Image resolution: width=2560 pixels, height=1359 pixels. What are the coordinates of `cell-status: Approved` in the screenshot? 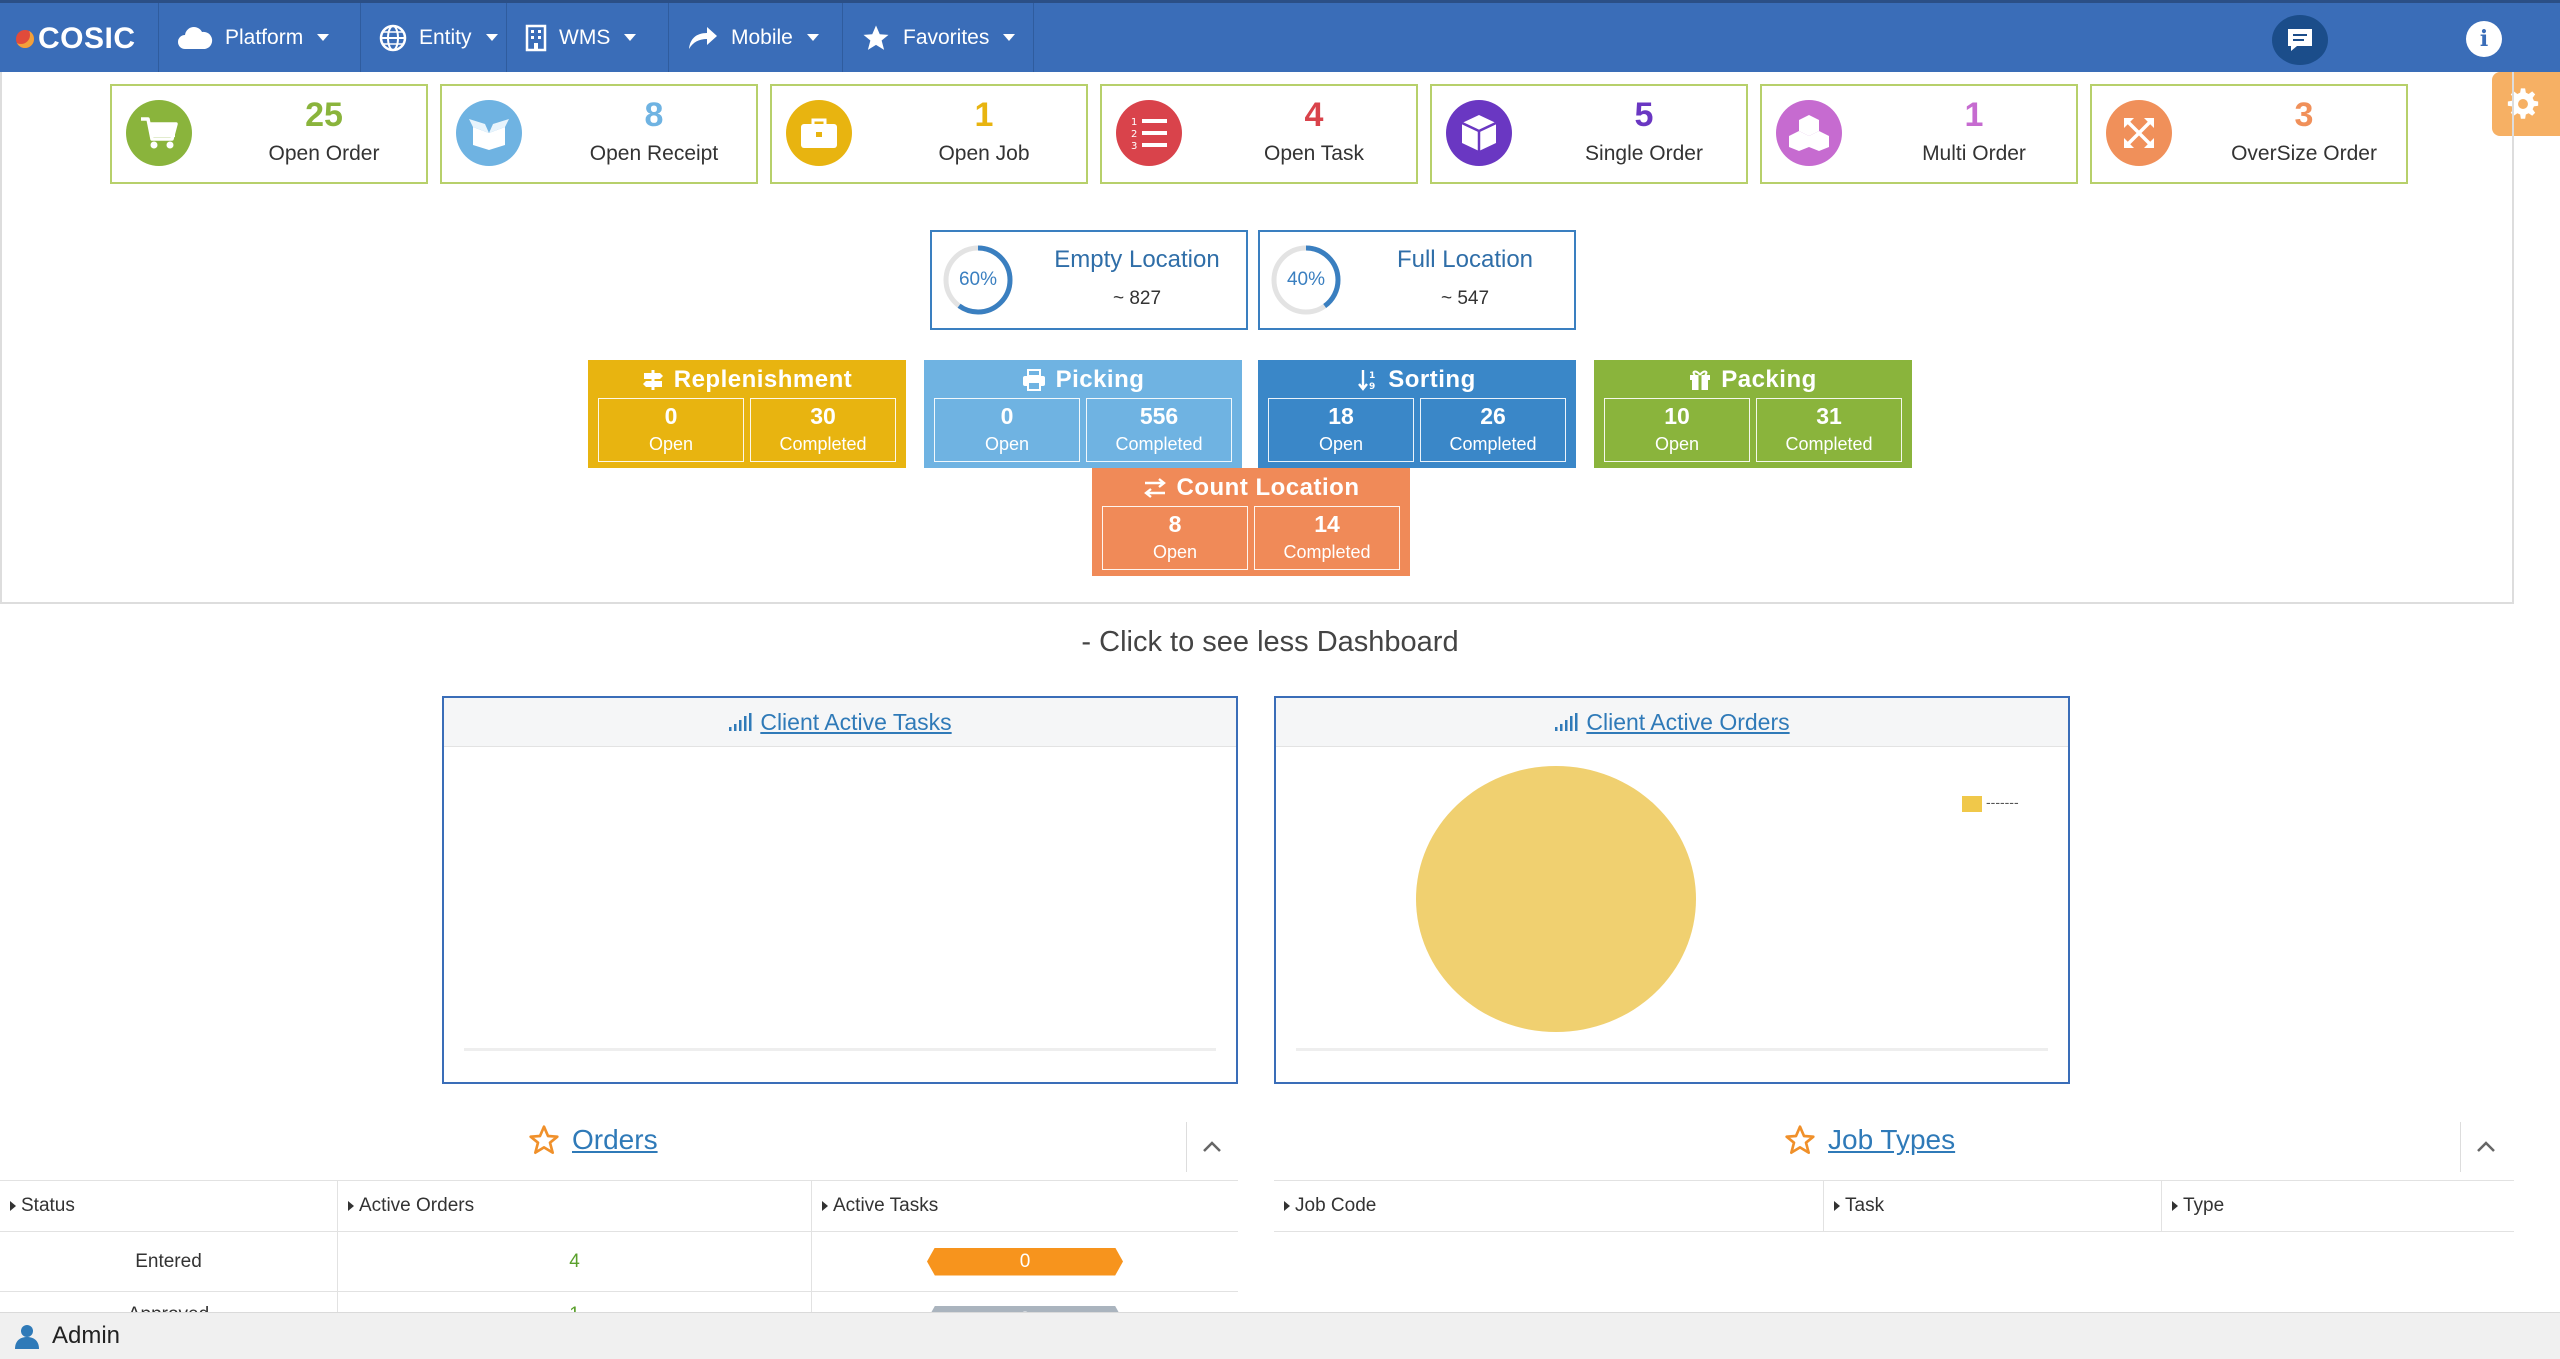 It's located at (169, 1302).